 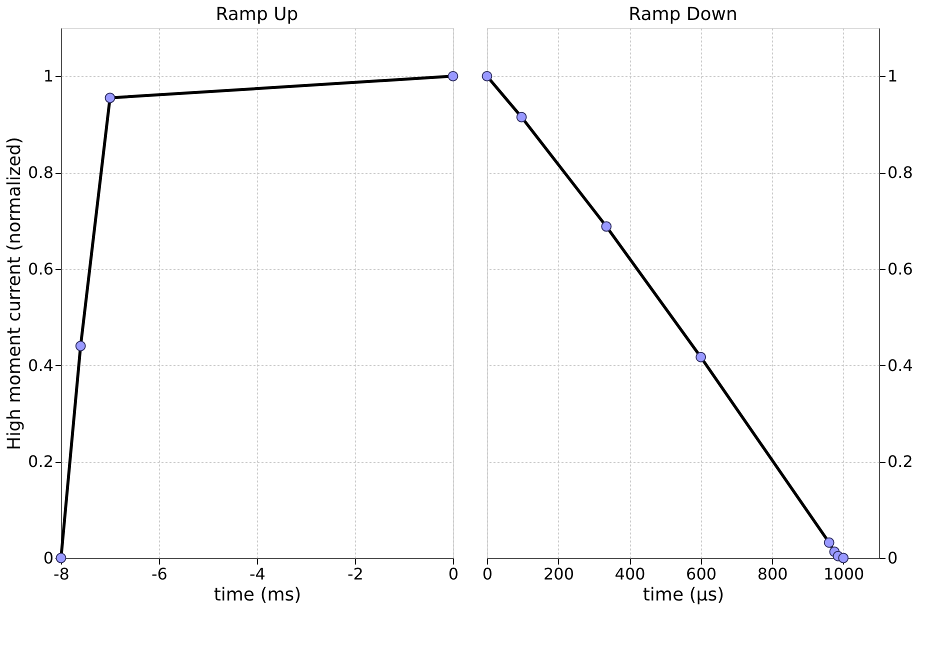 I want to click on y-tick-label: 0.8, so click(x=41, y=172).